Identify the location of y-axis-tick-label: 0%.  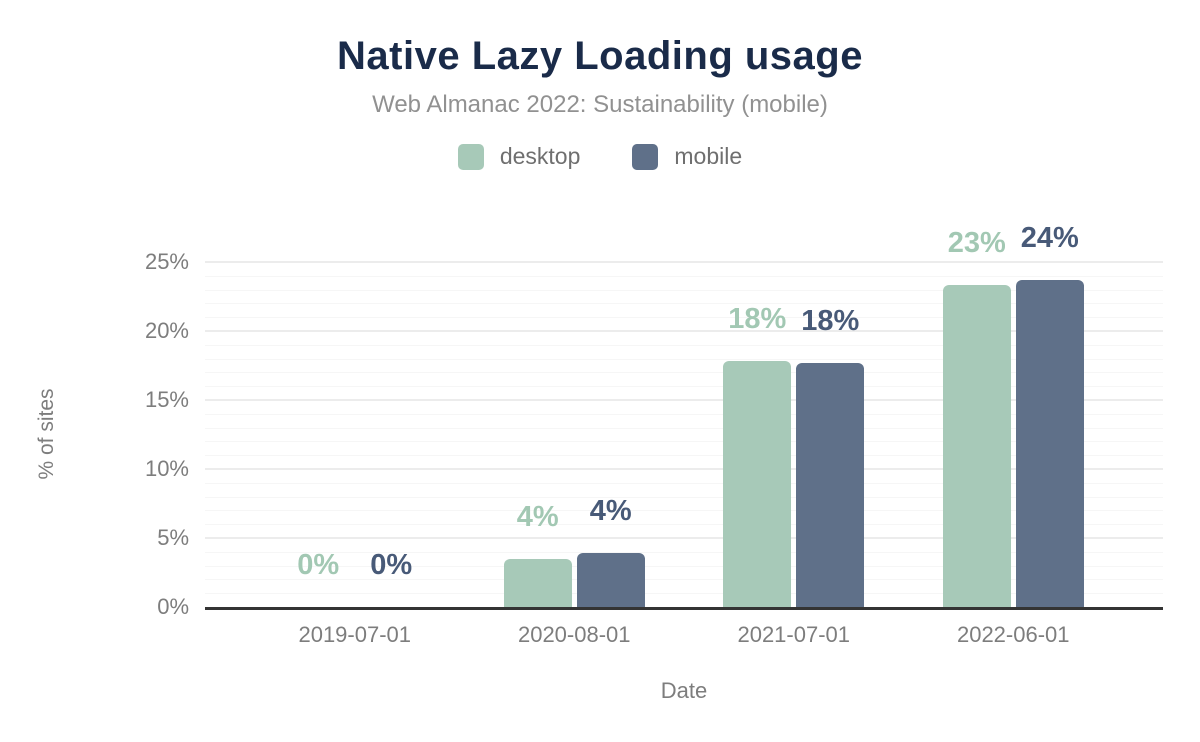
(173, 606).